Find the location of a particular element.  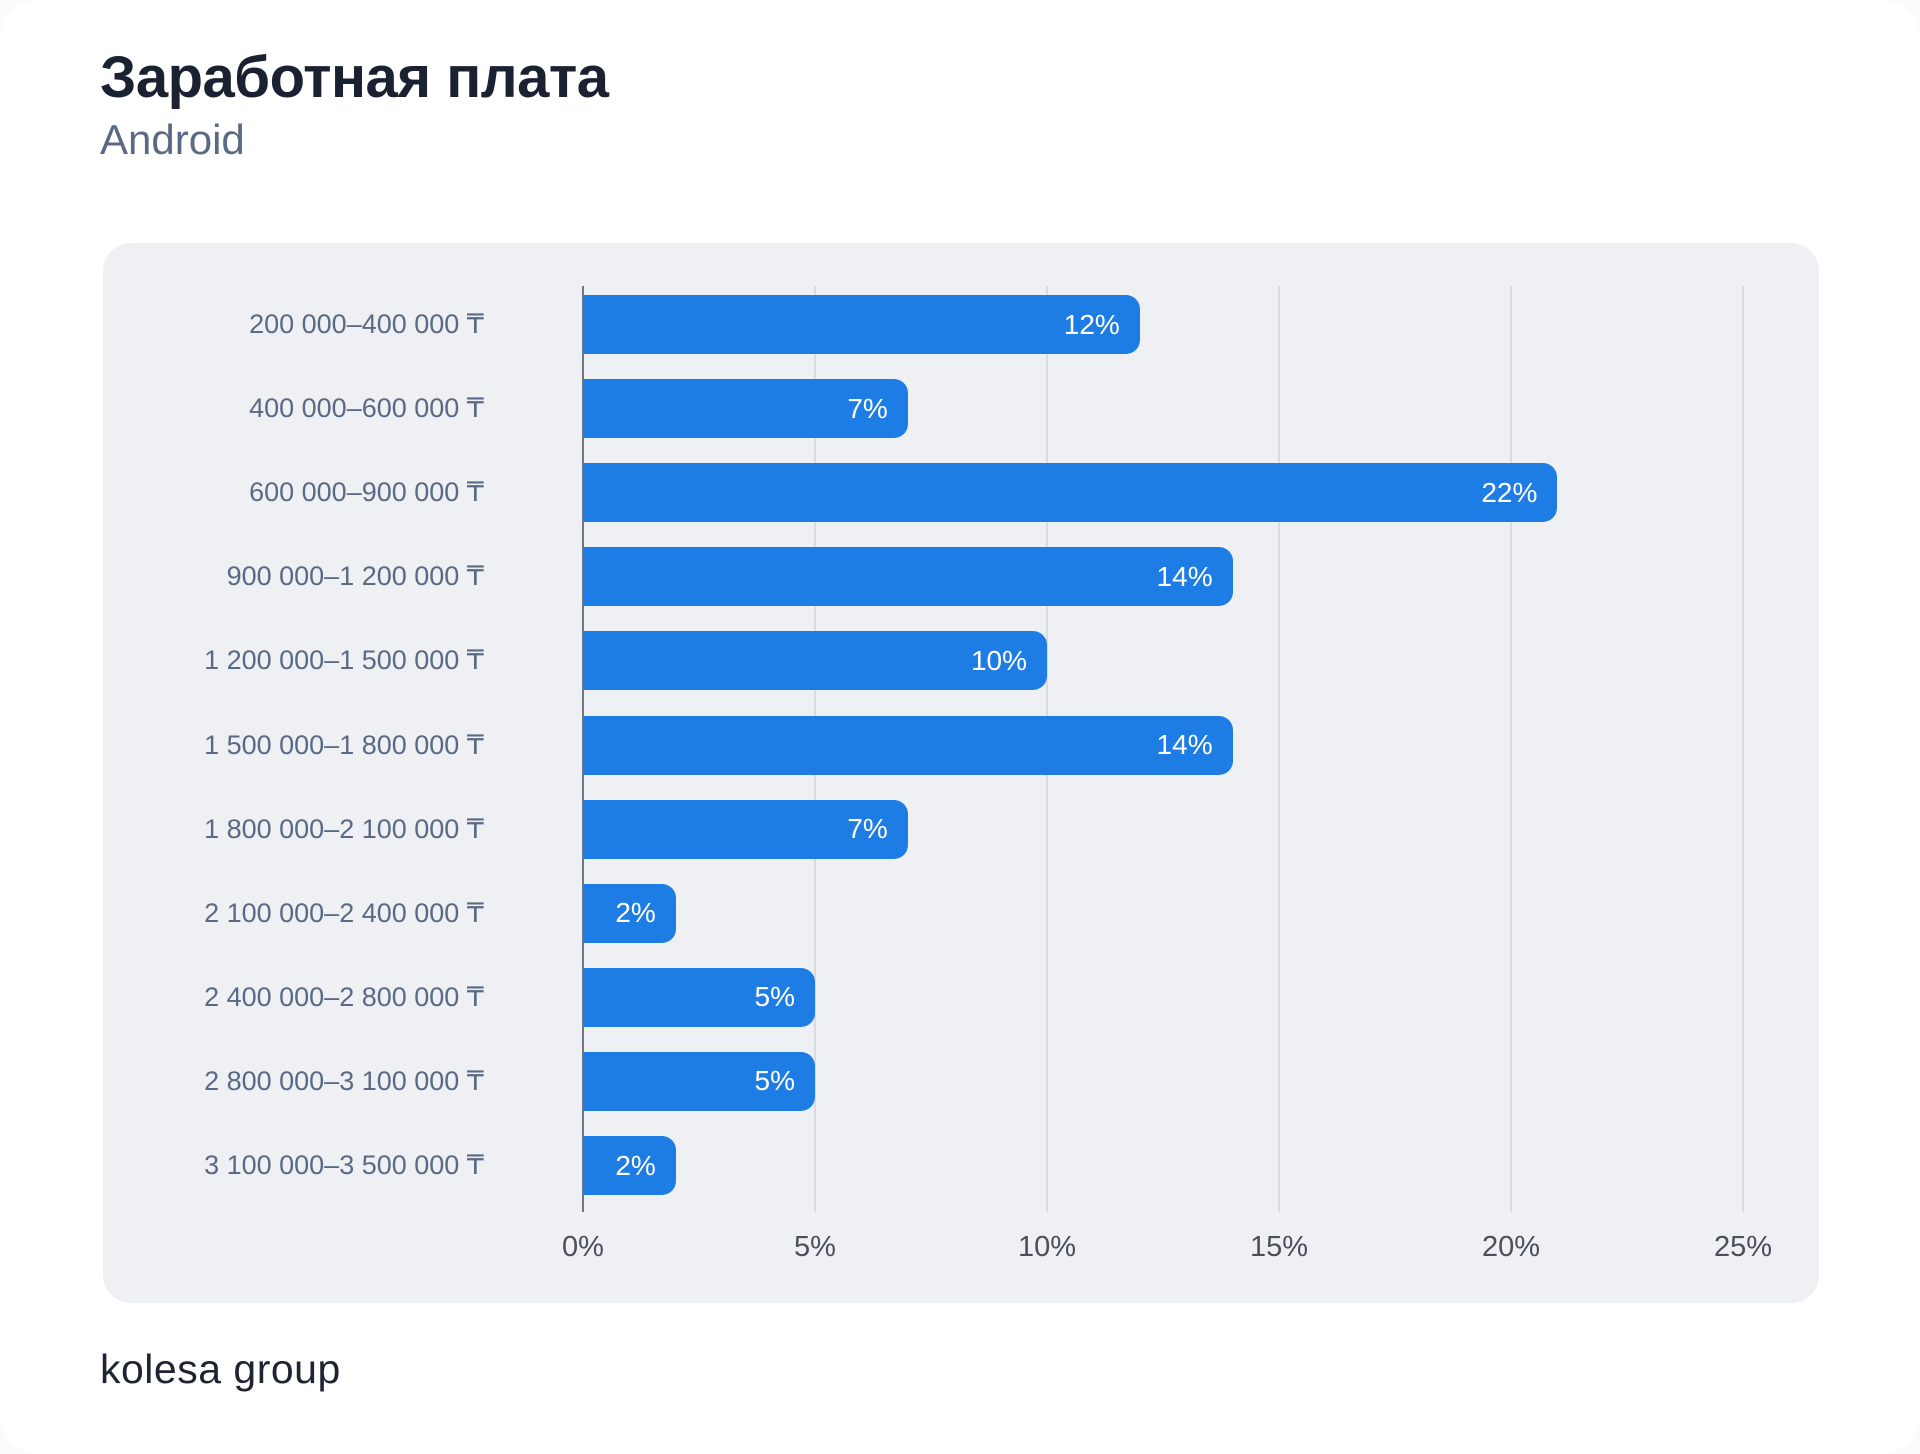

bar: 22% is located at coordinates (1070, 493).